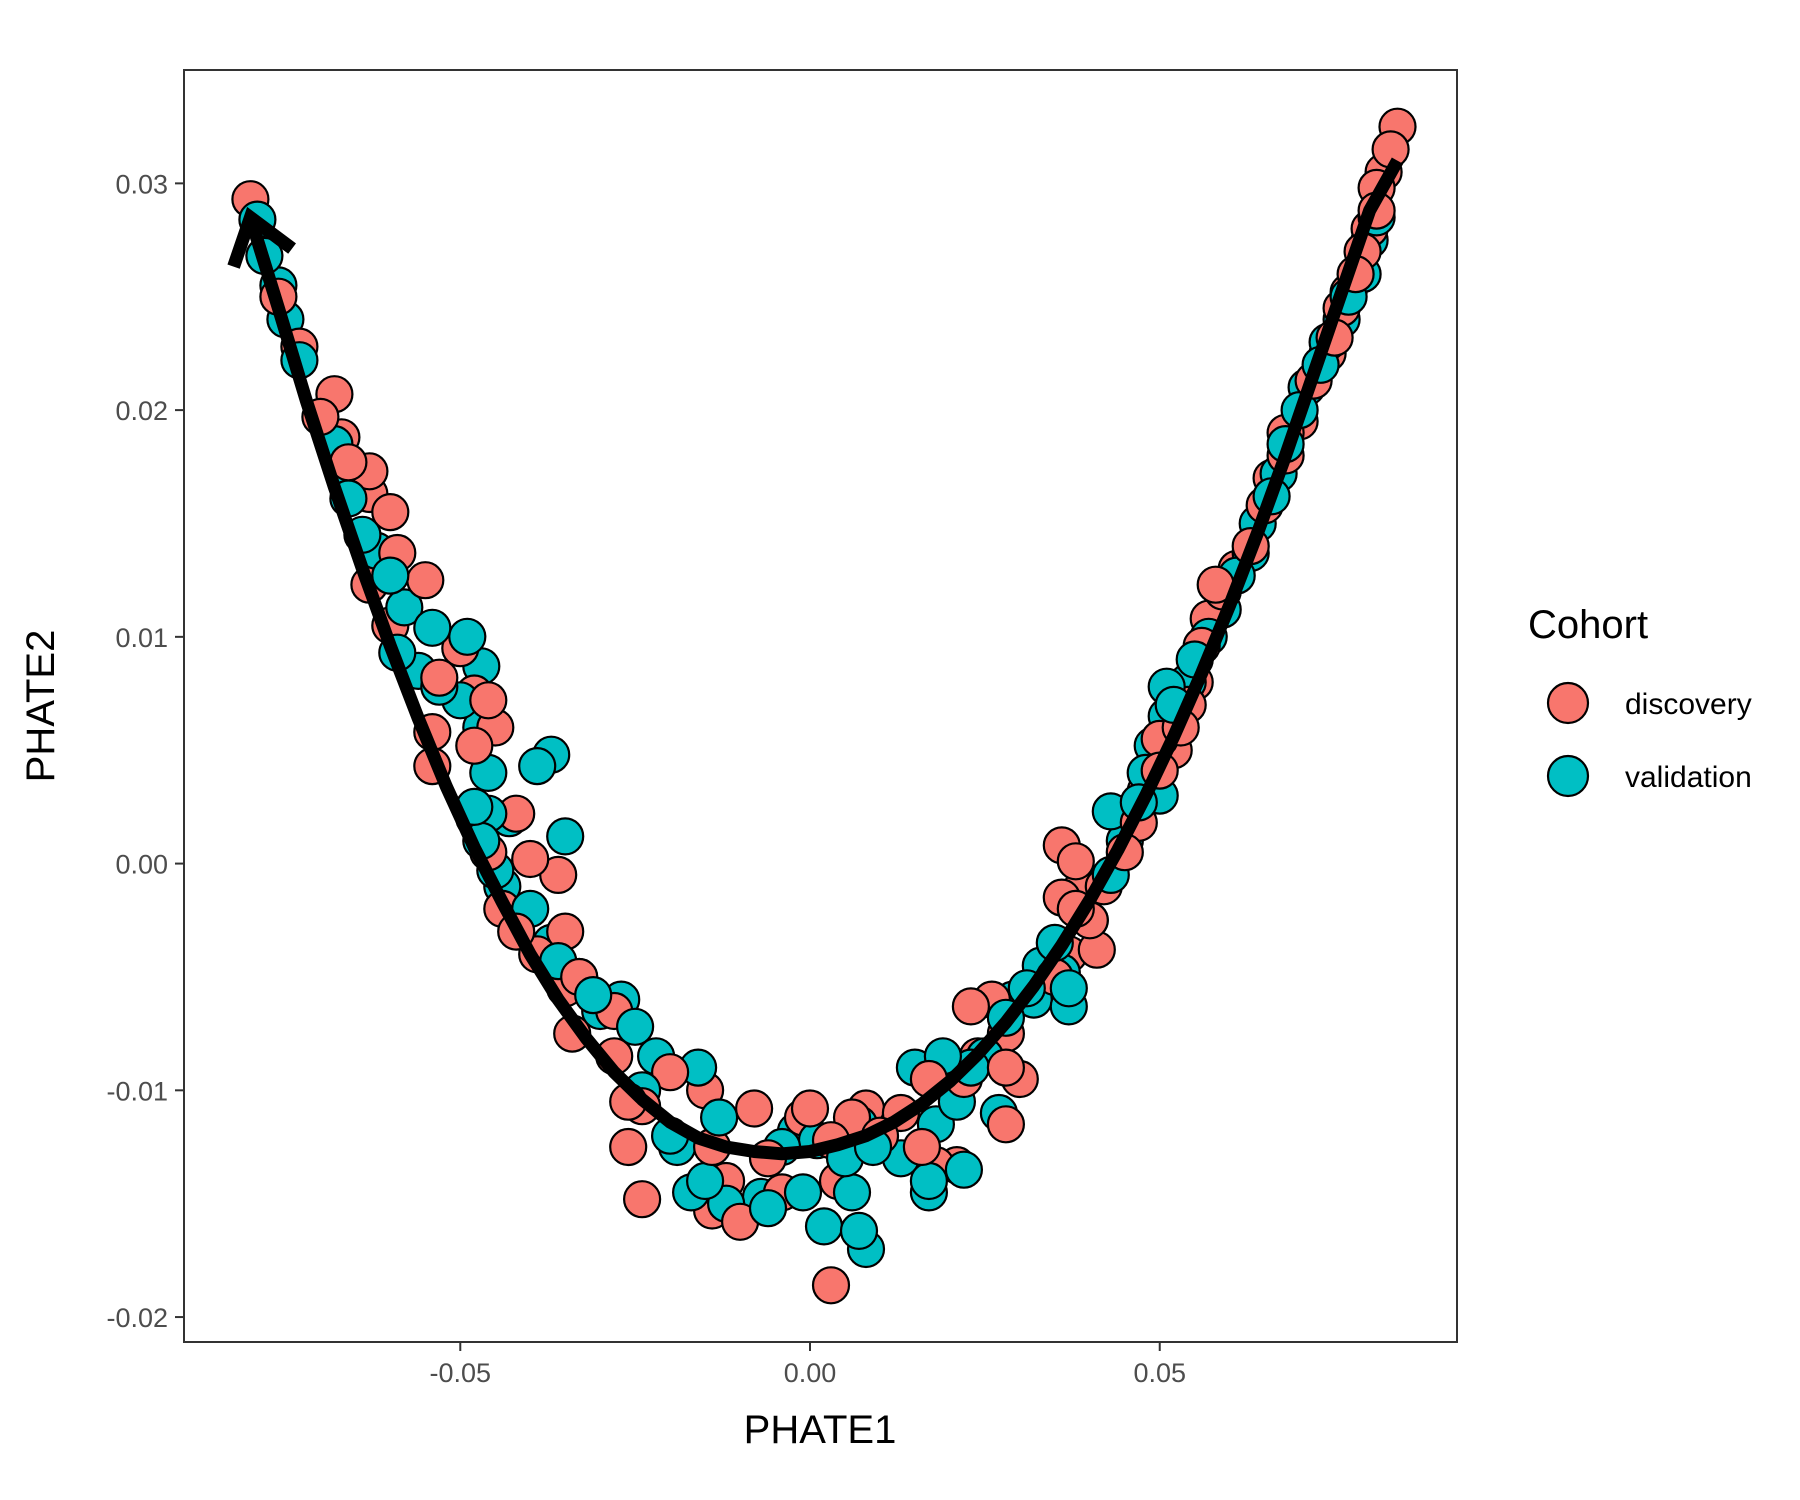  What do you see at coordinates (810, 1373) in the screenshot?
I see `x-tick-label: 0.00` at bounding box center [810, 1373].